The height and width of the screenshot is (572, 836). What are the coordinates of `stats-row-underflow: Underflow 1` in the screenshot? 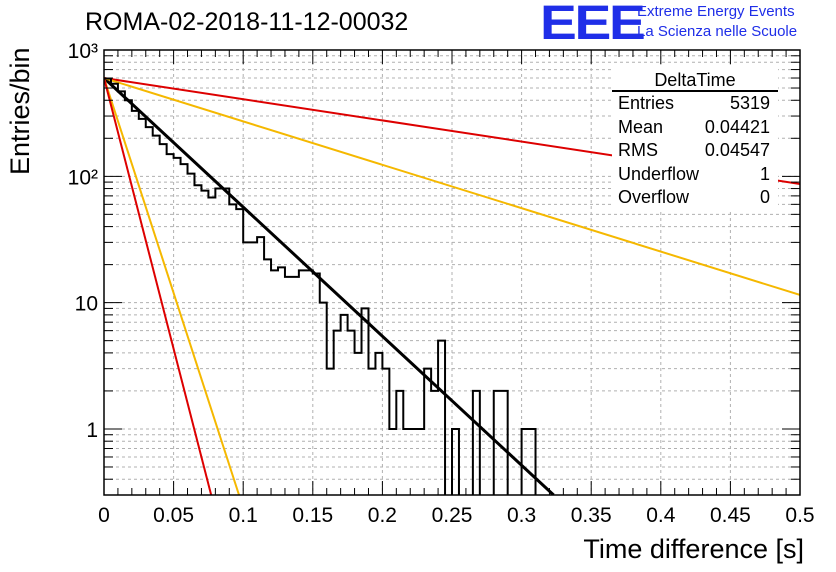 It's located at (695, 175).